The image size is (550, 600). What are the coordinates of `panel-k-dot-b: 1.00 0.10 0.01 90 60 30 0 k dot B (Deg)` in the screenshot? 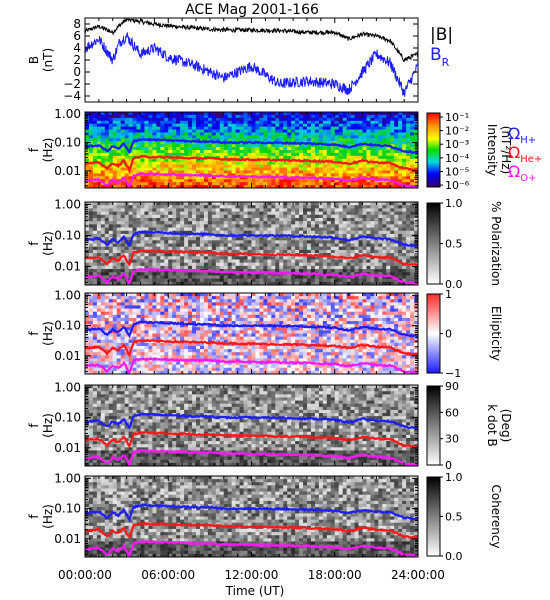 It's located at (283, 426).